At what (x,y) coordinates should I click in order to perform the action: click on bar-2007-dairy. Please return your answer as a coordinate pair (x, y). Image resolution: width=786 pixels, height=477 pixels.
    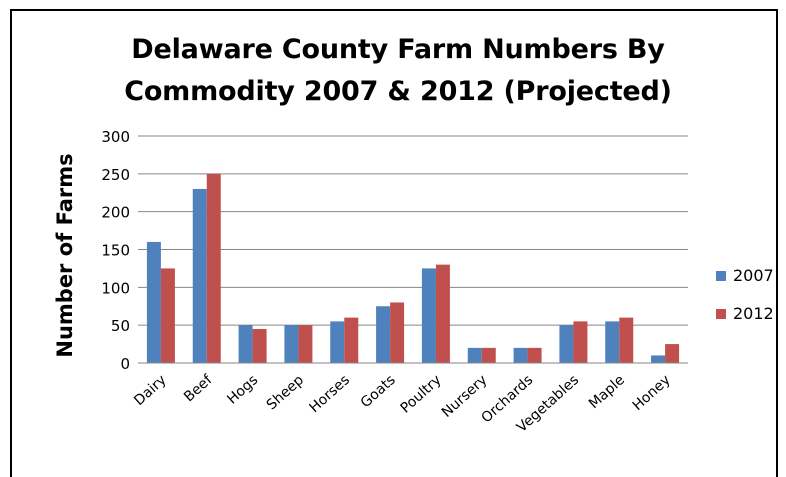
    Looking at the image, I should click on (153, 302).